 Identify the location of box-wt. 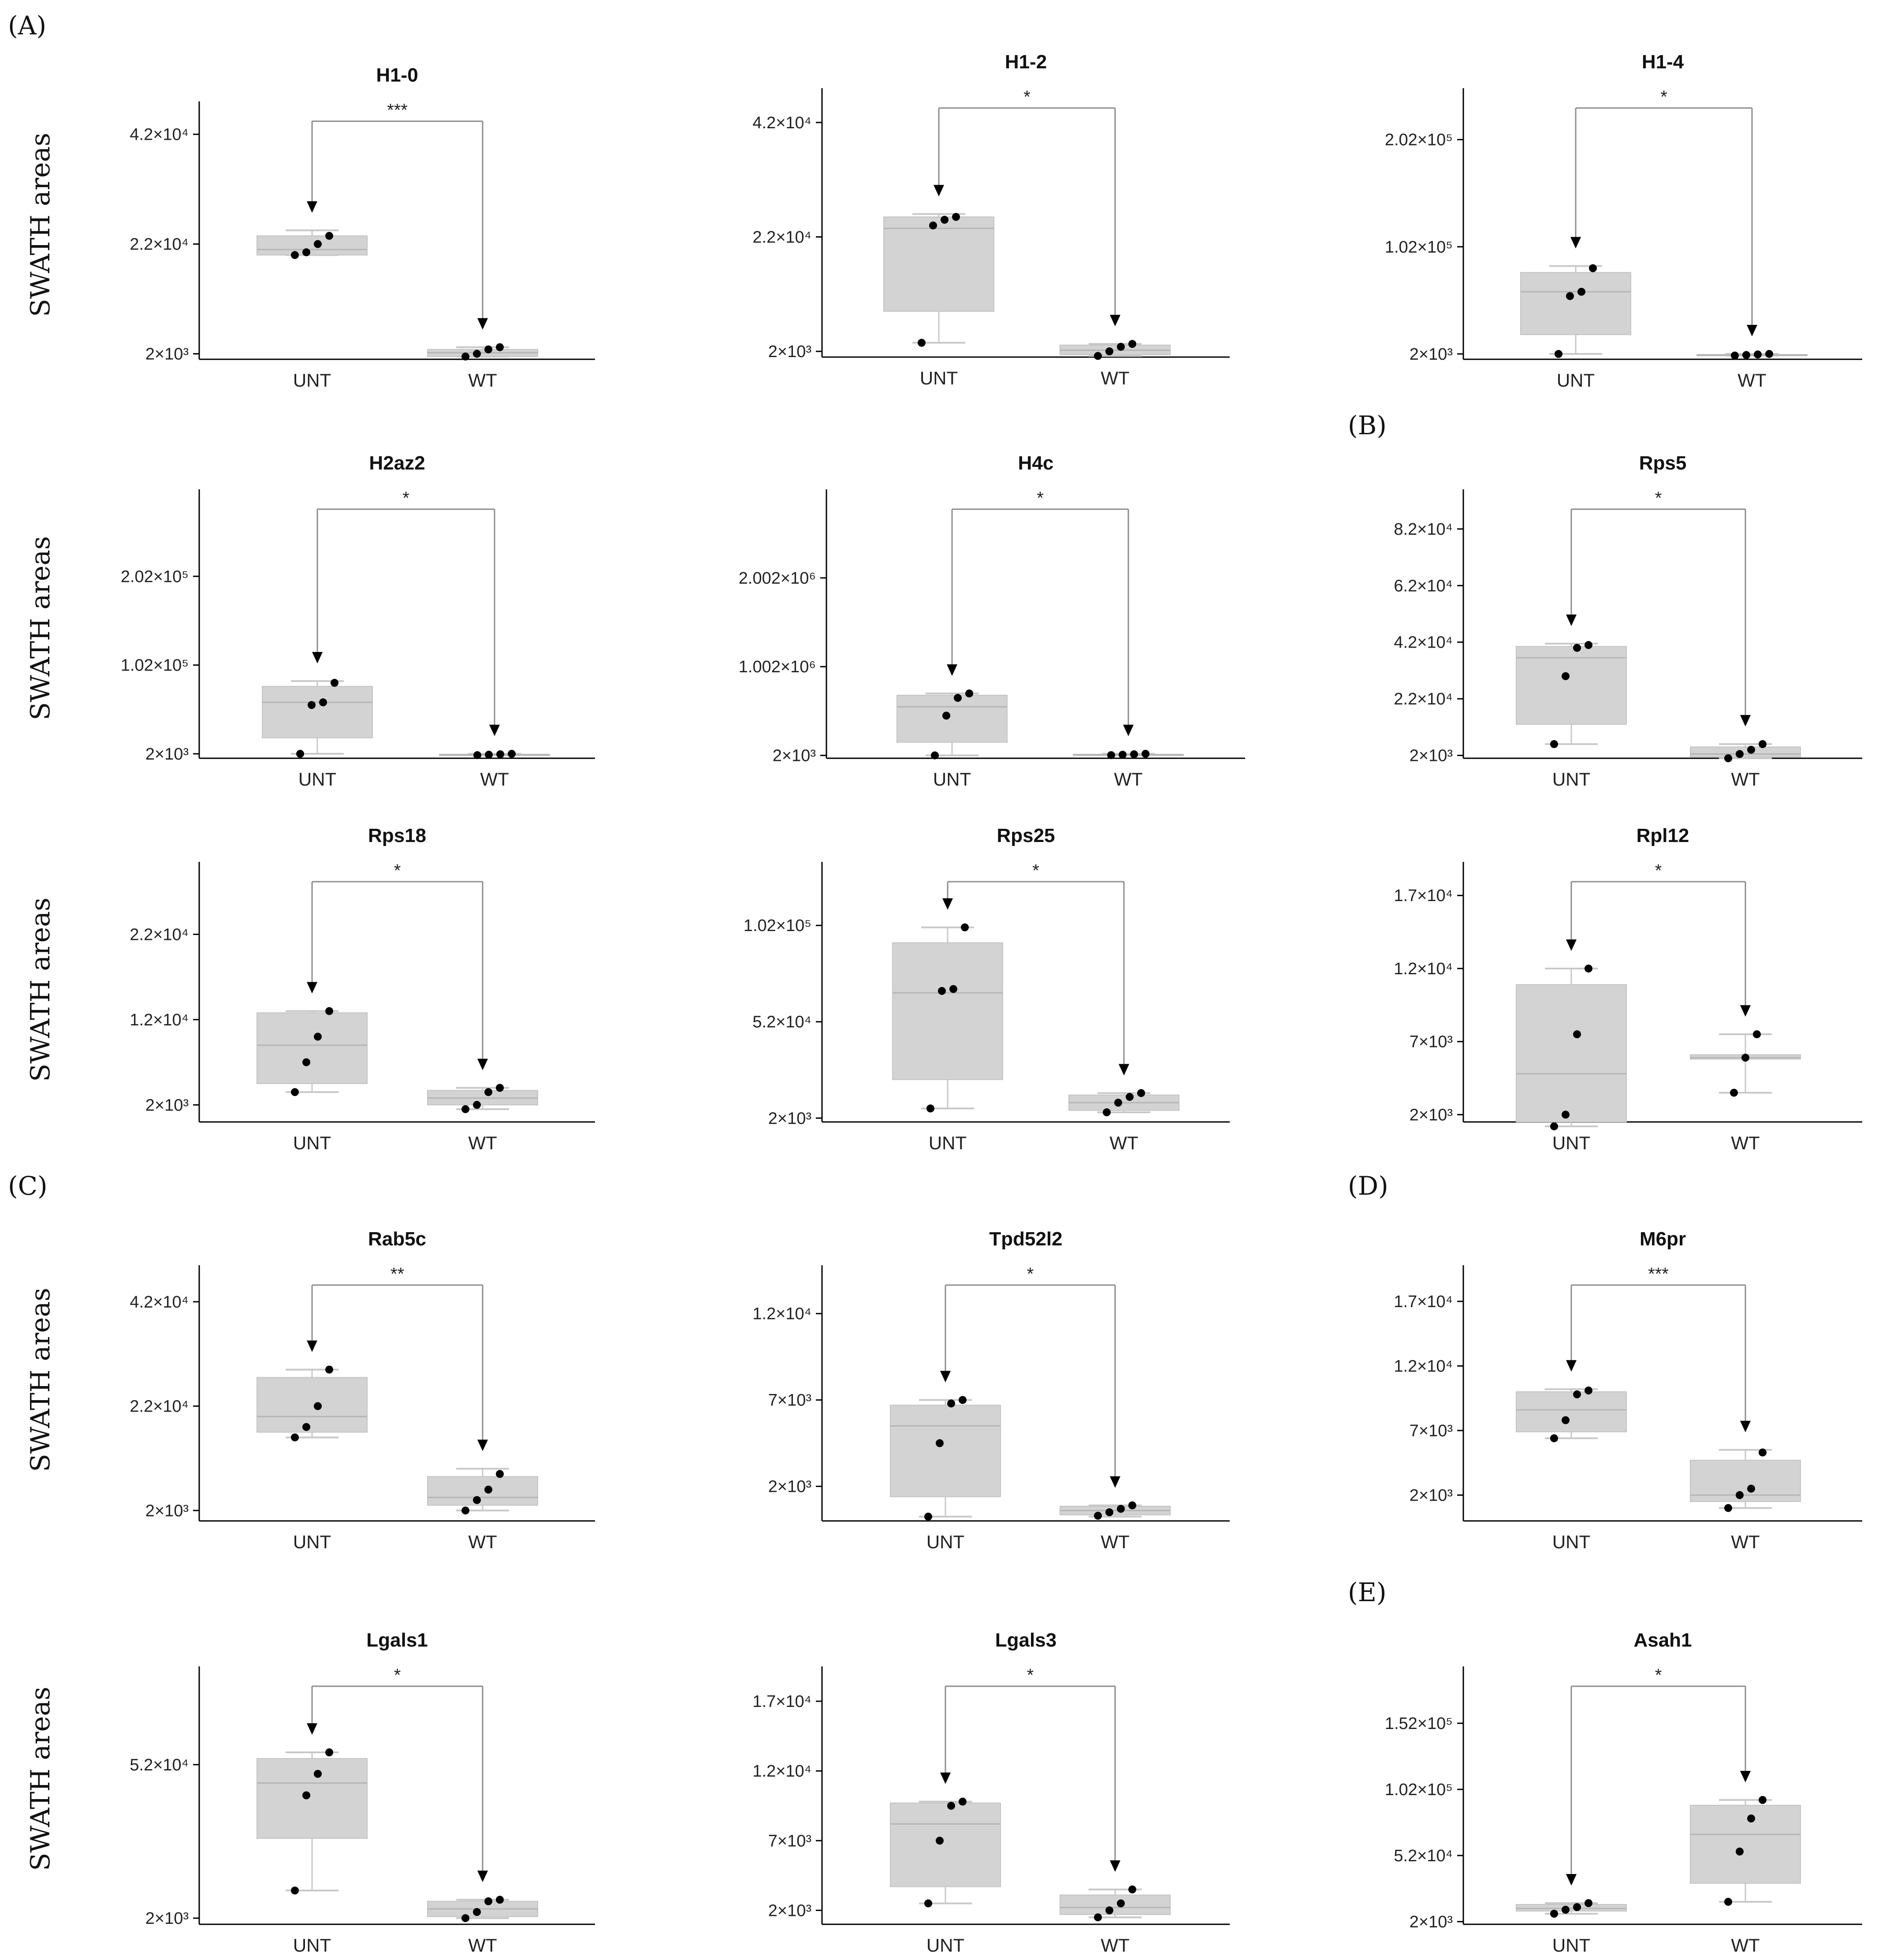
(1745, 1844).